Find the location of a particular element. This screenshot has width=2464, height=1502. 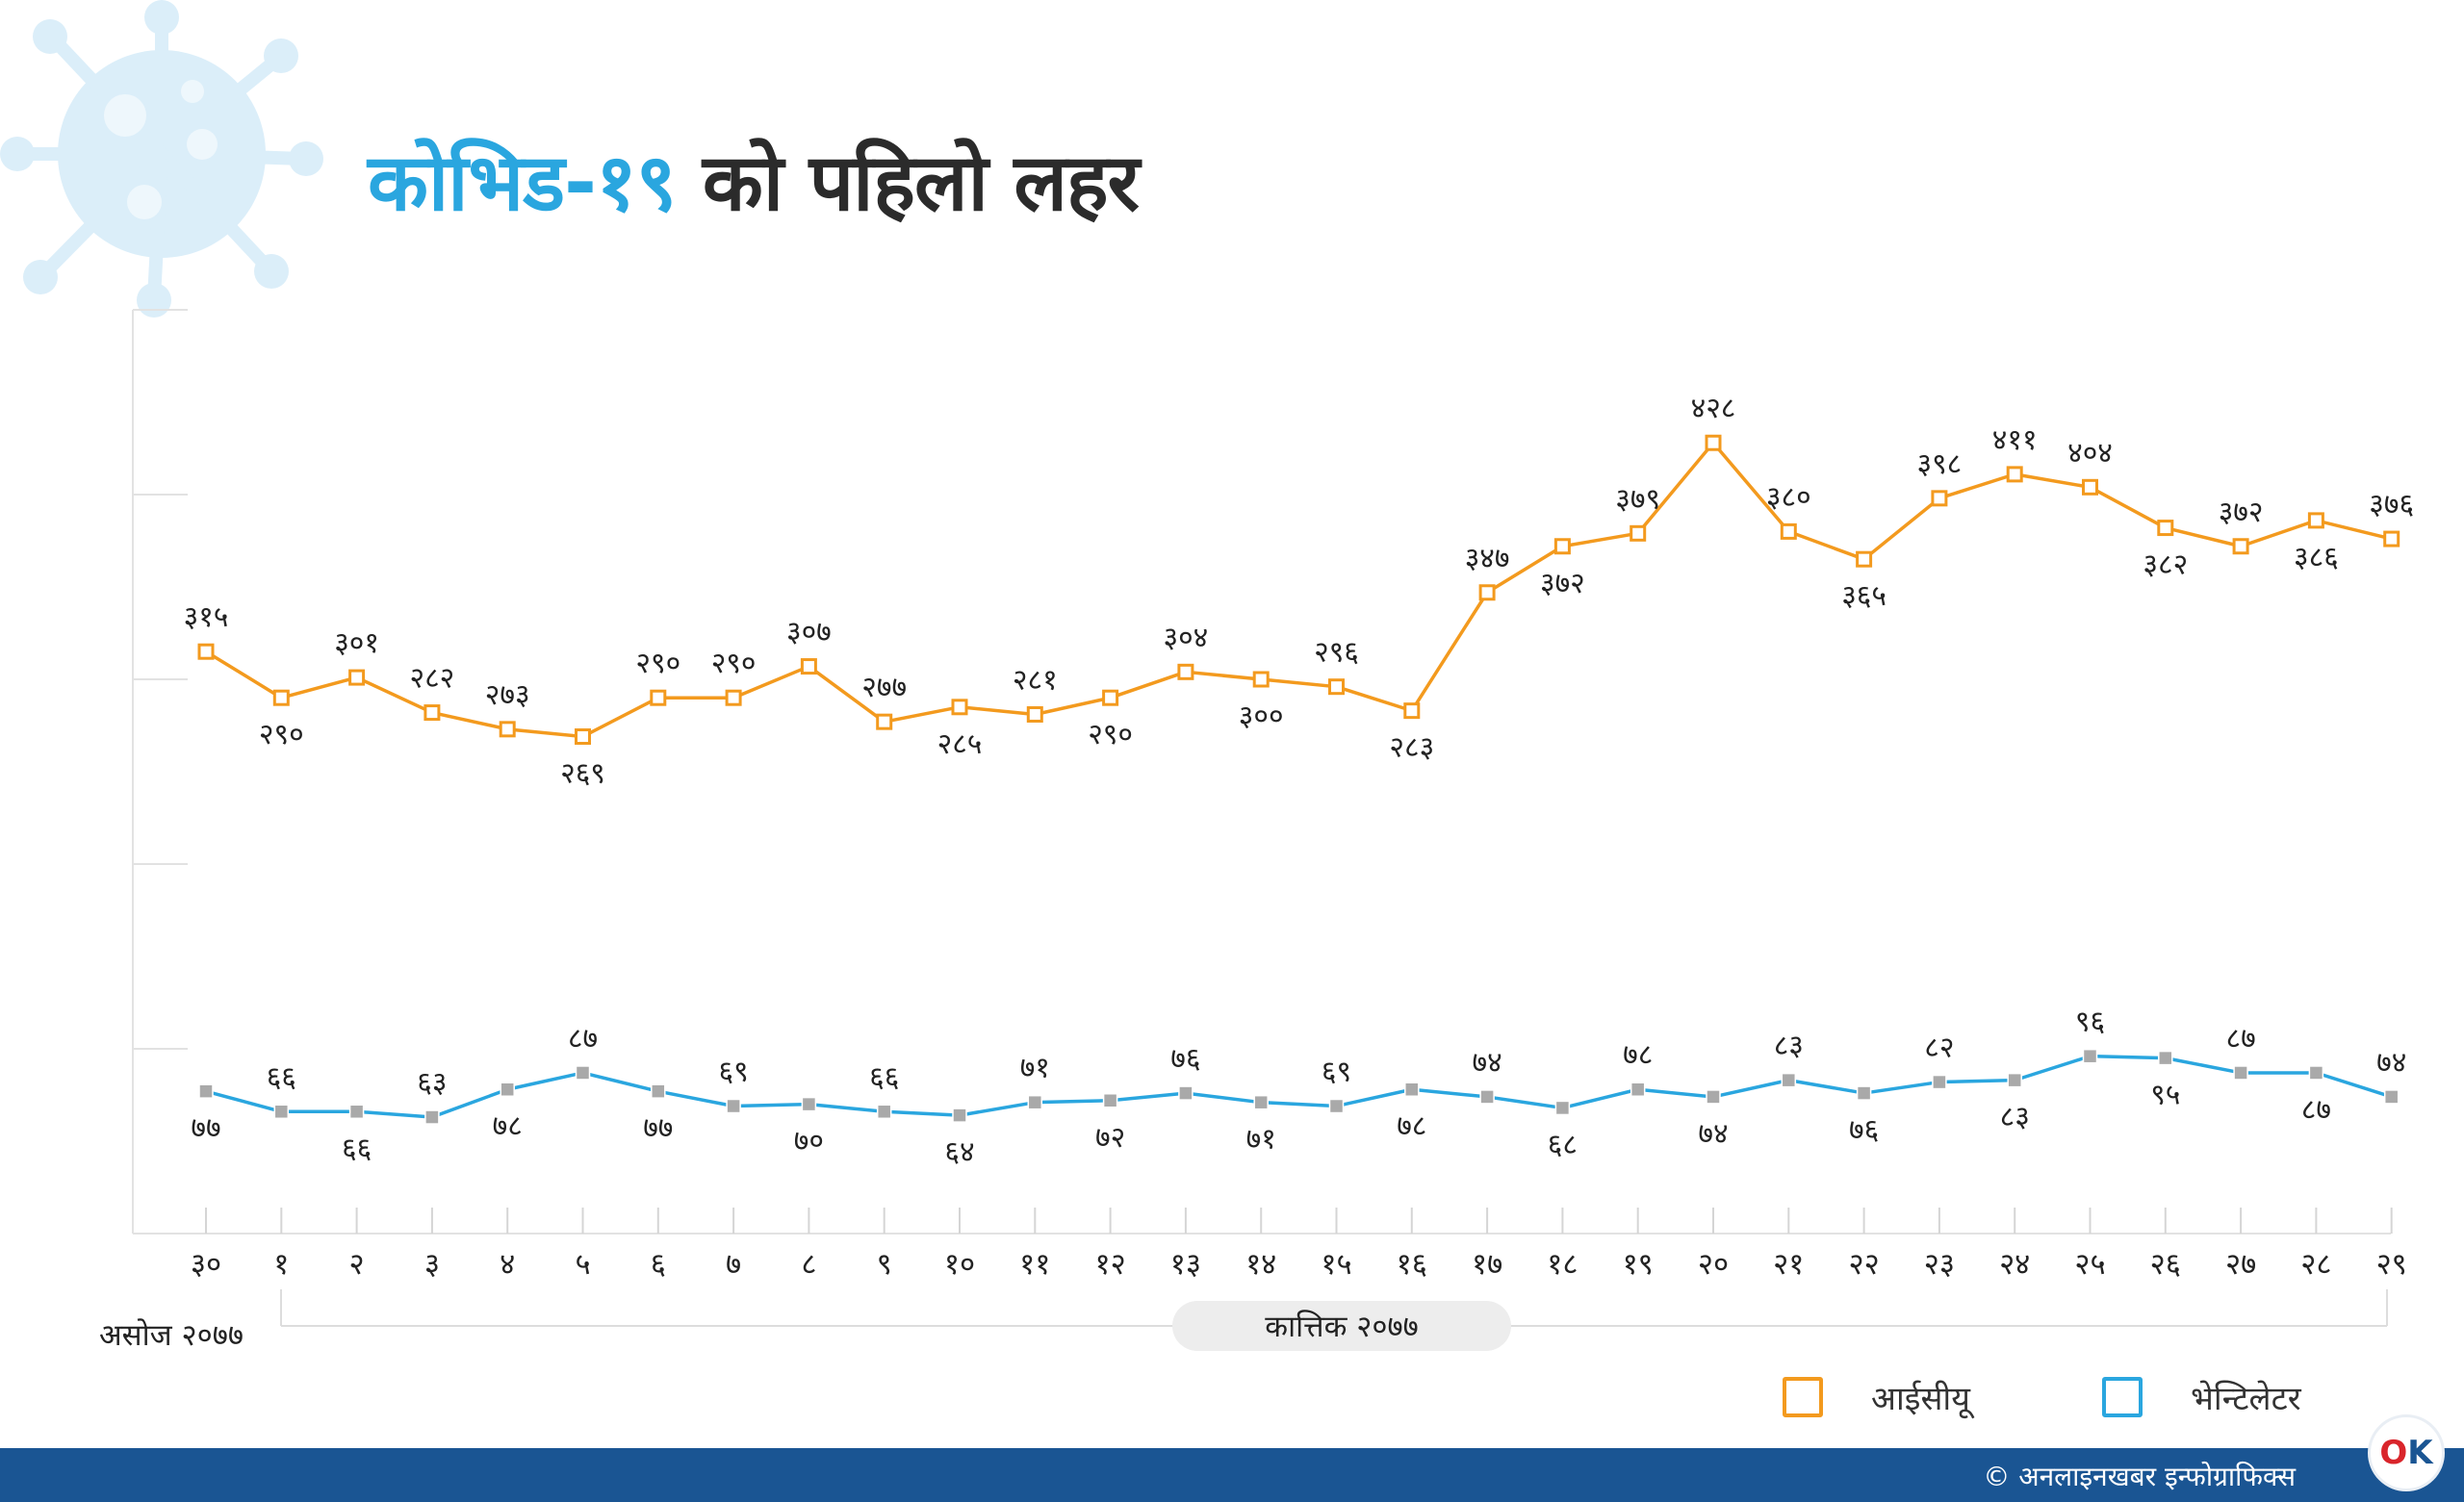

x-tick-label: २९ is located at coordinates (2391, 1264).